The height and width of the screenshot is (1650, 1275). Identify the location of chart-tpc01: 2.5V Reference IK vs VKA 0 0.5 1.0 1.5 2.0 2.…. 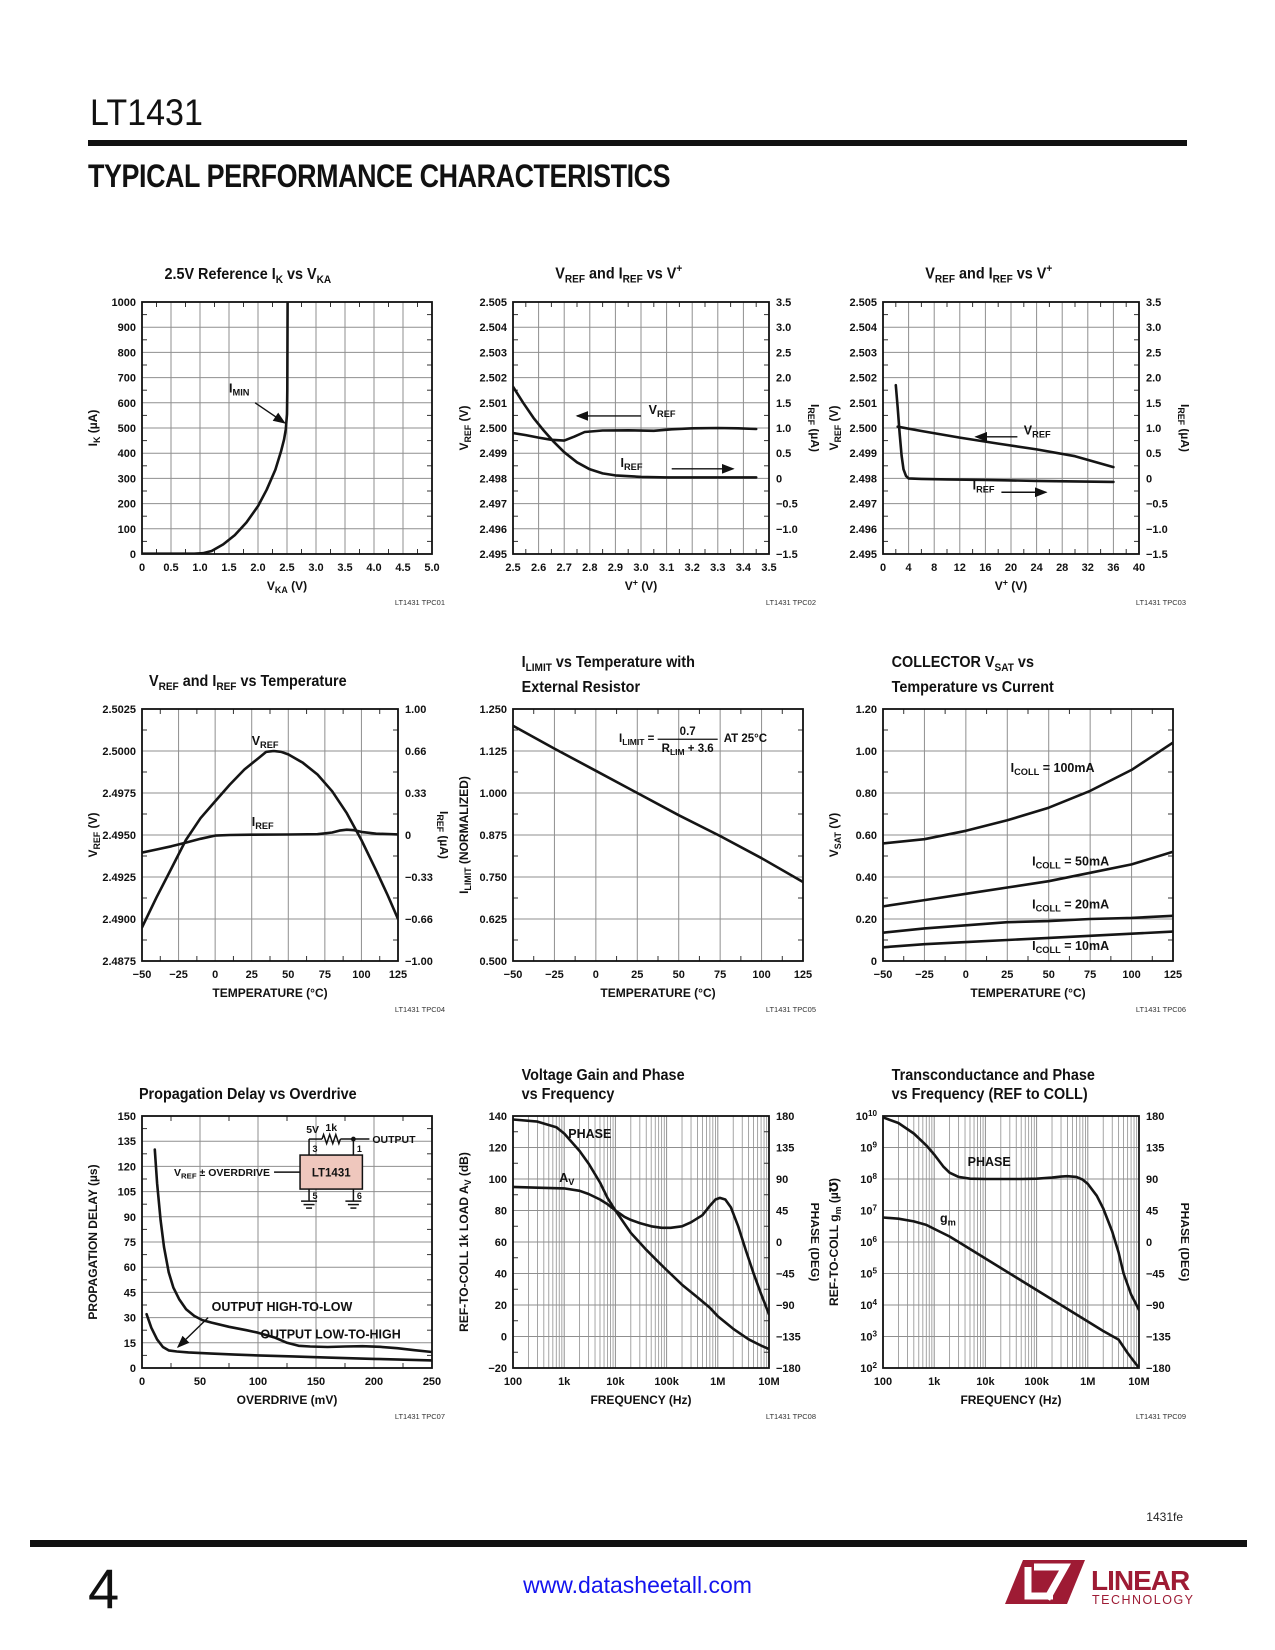
(266, 428).